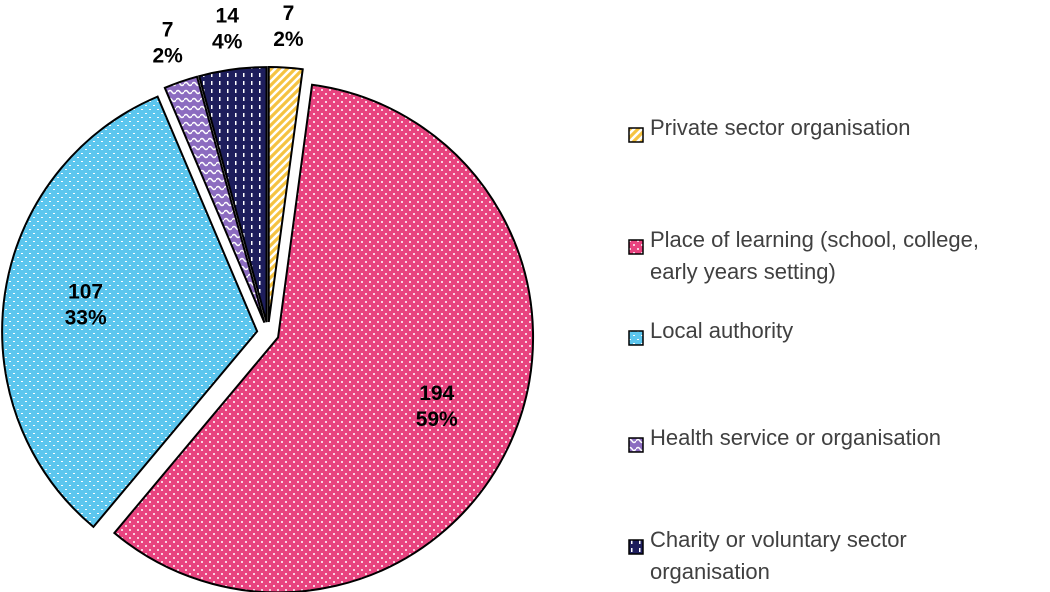 Image resolution: width=1050 pixels, height=592 pixels. I want to click on legend-item: Health service or organisation, so click(818, 438).